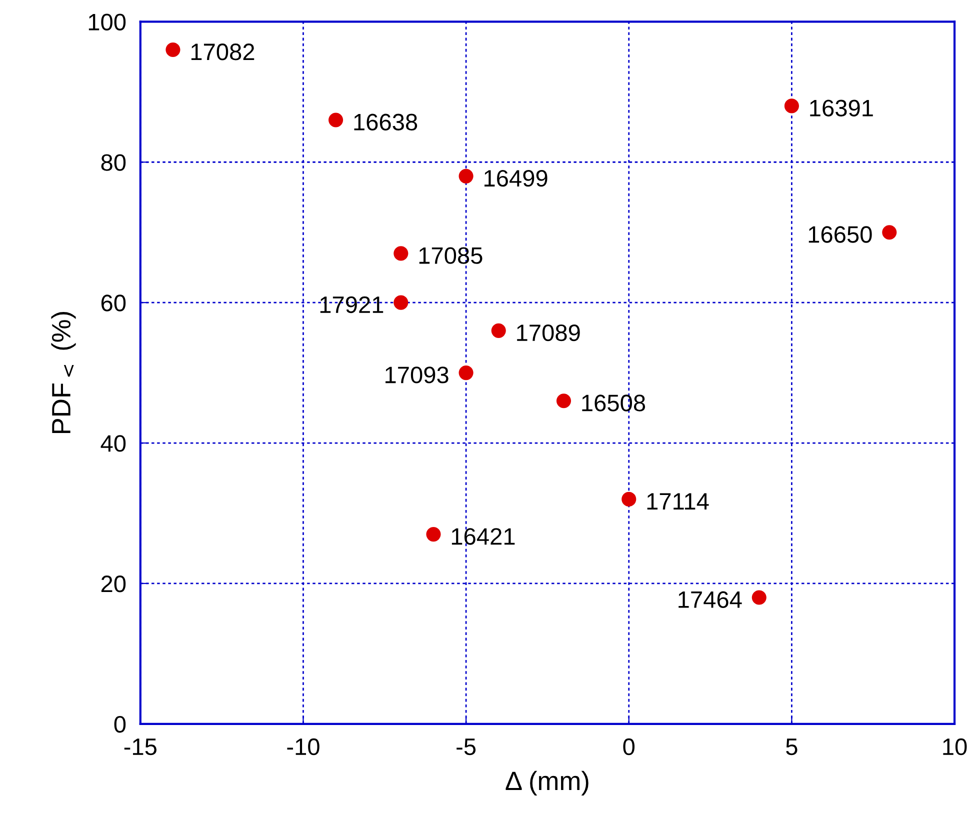 The height and width of the screenshot is (834, 975). I want to click on text: 17093, so click(417, 375).